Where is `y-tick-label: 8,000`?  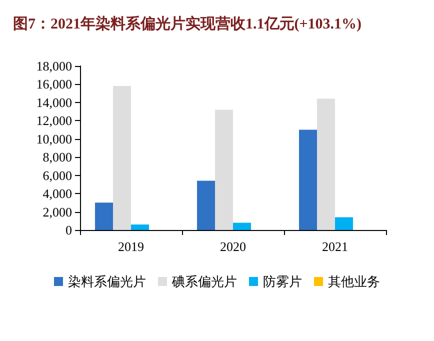
y-tick-label: 8,000 is located at coordinates (57, 157).